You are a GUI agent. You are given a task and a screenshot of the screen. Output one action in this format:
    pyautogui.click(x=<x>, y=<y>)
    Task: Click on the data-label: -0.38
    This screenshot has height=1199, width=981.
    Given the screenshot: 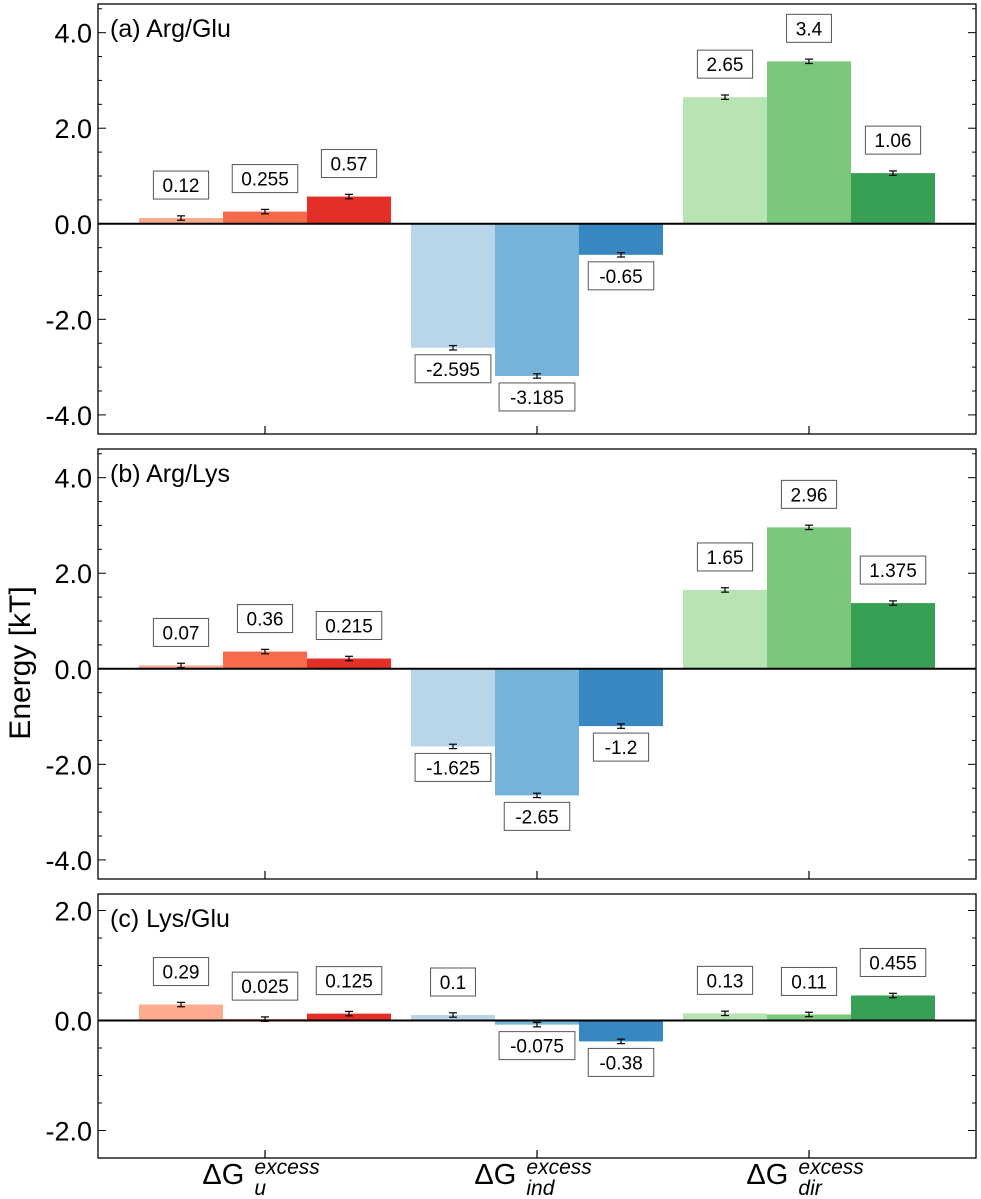 What is the action you would take?
    pyautogui.click(x=620, y=1063)
    